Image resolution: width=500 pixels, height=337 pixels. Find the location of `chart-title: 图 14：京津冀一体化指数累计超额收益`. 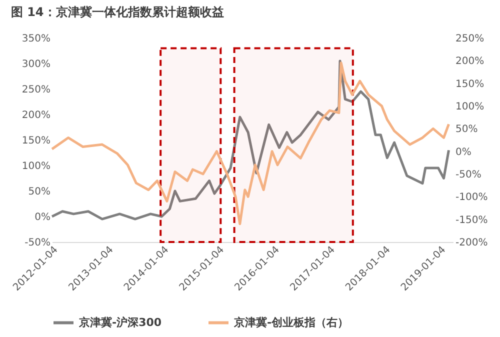

chart-title: 图 14：京津冀一体化指数累计超额收益 is located at coordinates (117, 12).